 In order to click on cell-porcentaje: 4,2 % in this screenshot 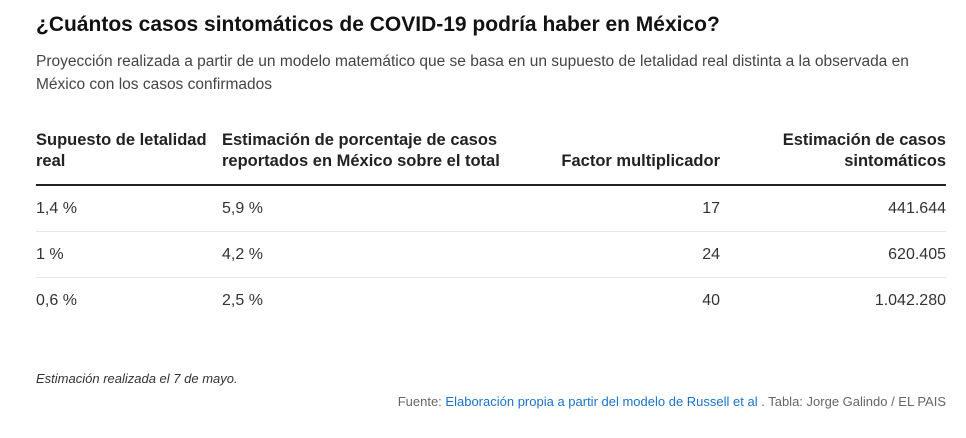, I will do `click(367, 254)`.